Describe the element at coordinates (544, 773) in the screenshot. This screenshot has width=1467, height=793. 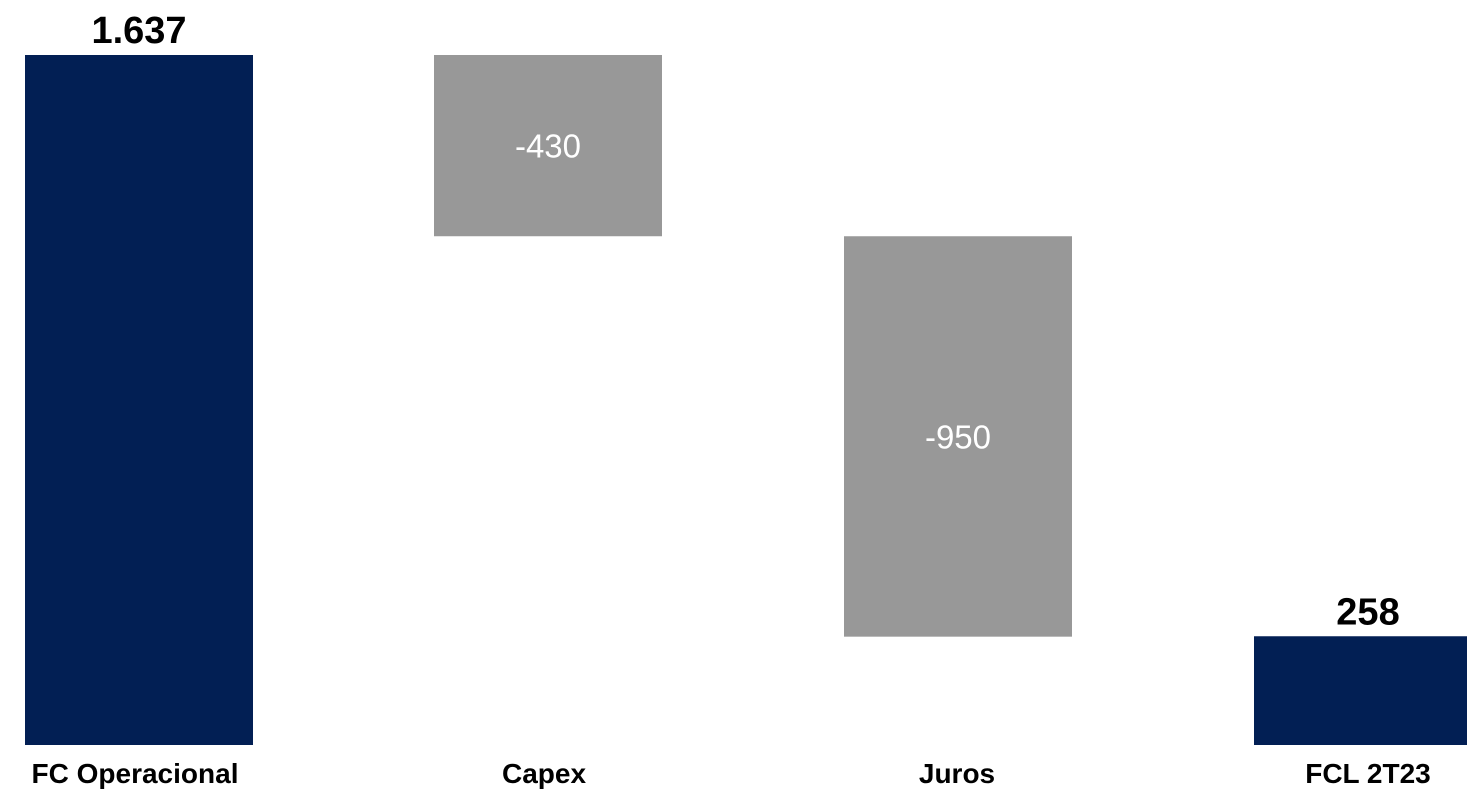
I see `category-label-capex: Capex` at that location.